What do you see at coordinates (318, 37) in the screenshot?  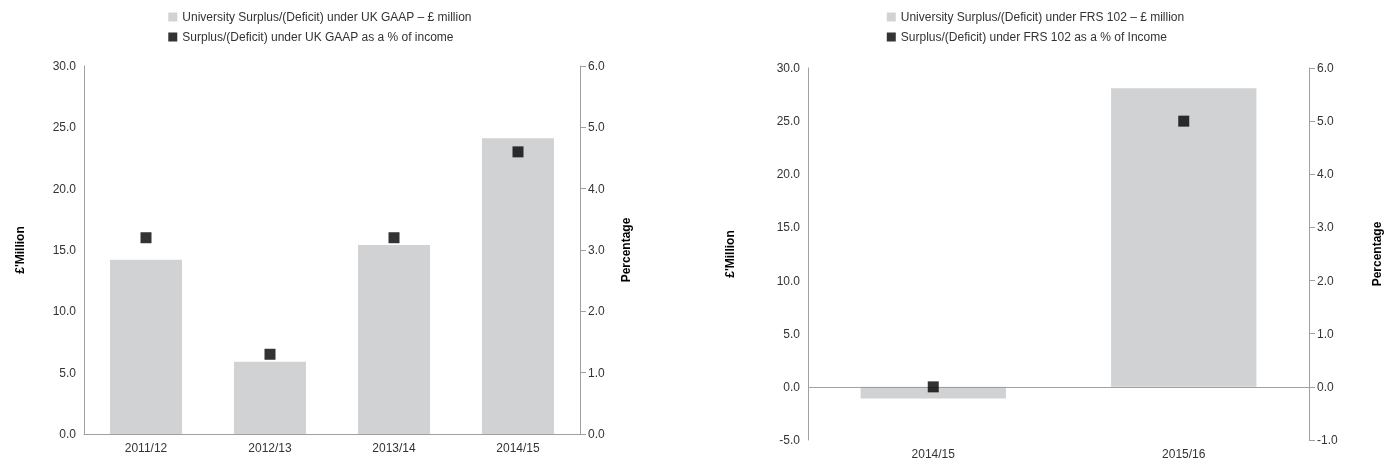 I see `legend-label: Surplus/(Deficit) under UK GAAP as a % of income` at bounding box center [318, 37].